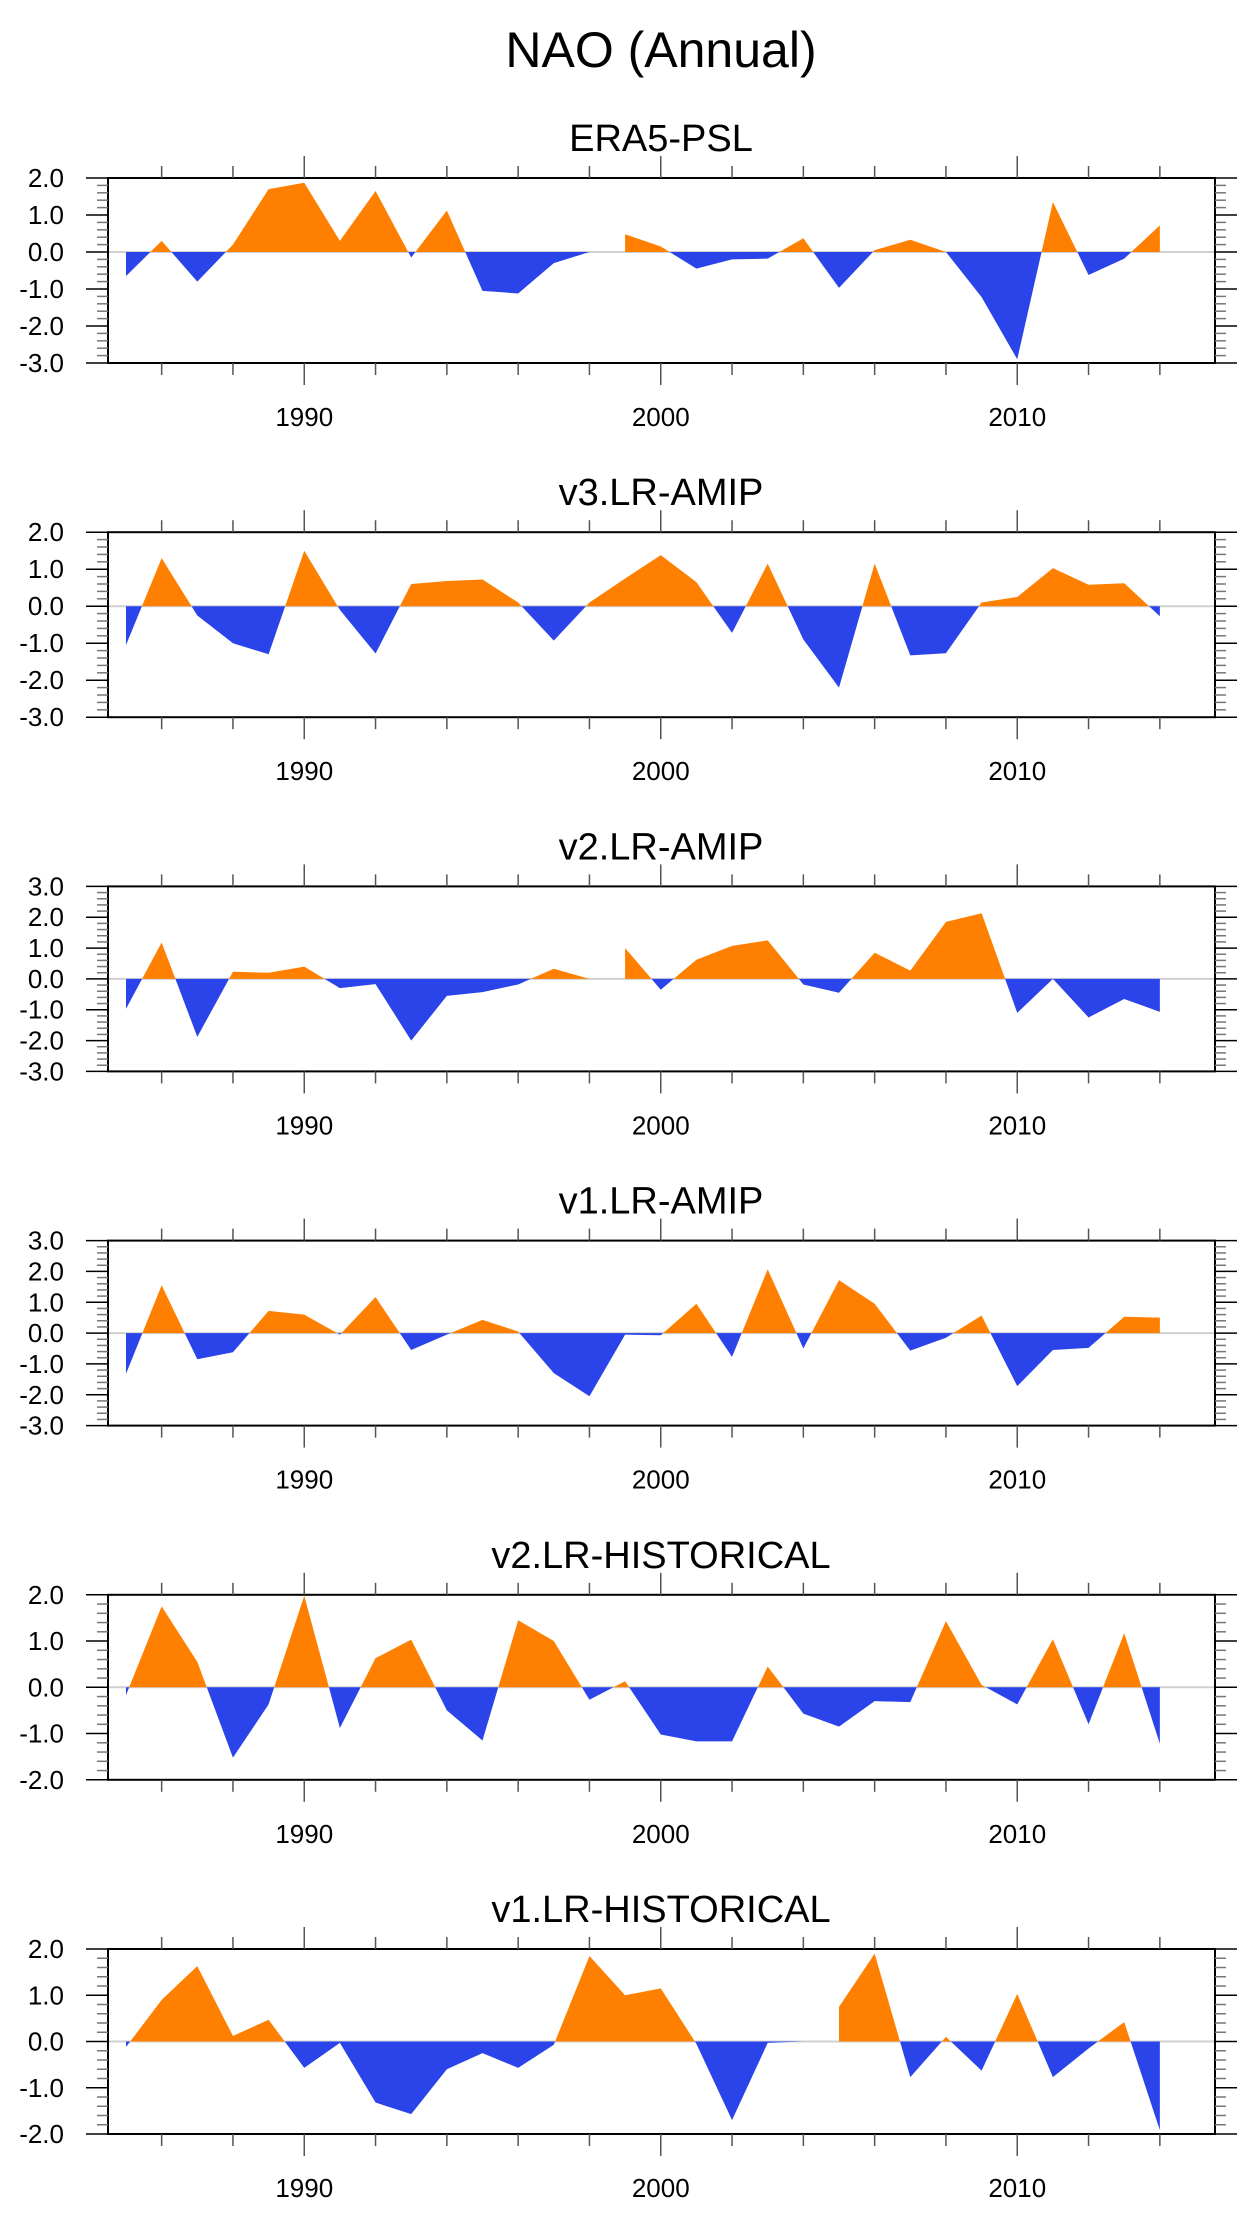 The image size is (1249, 2229). What do you see at coordinates (660, 50) in the screenshot?
I see `figure-title: NAO (Annual)` at bounding box center [660, 50].